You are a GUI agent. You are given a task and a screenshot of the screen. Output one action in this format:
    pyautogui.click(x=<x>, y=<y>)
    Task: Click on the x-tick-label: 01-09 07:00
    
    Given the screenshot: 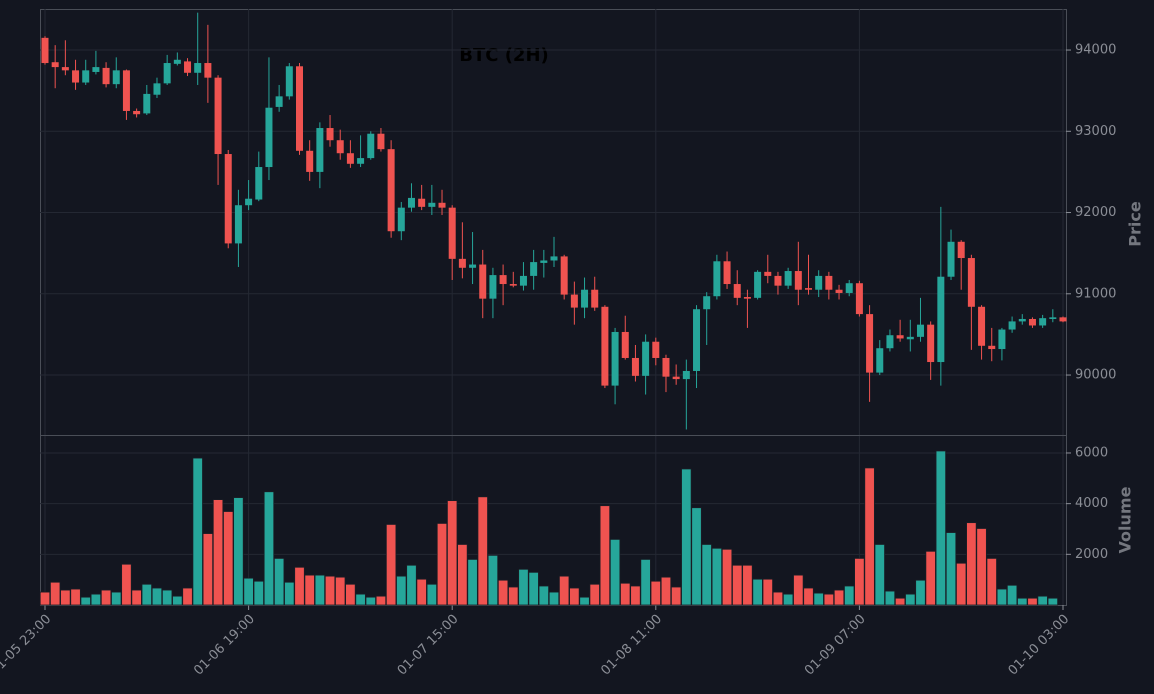 What is the action you would take?
    pyautogui.click(x=835, y=645)
    